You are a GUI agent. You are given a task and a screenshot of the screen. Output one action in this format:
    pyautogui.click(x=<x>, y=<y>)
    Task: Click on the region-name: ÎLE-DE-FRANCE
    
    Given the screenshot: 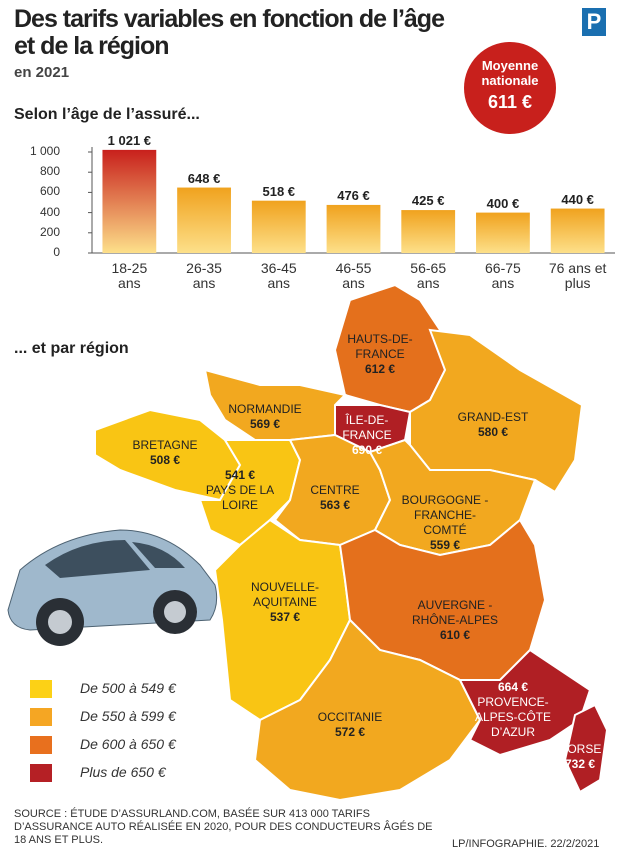 What is the action you would take?
    pyautogui.click(x=367, y=427)
    